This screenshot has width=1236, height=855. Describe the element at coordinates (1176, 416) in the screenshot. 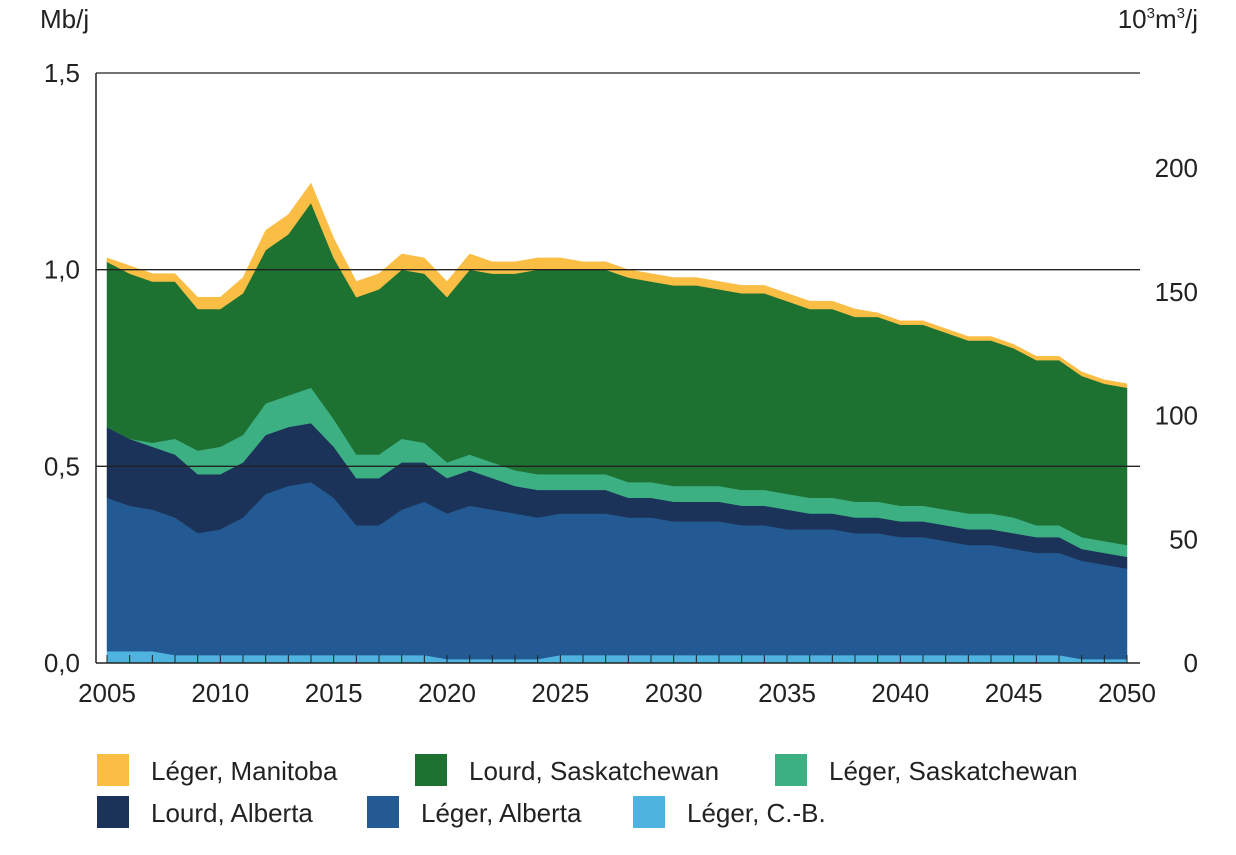

I see `y-tick-label-right: 100` at that location.